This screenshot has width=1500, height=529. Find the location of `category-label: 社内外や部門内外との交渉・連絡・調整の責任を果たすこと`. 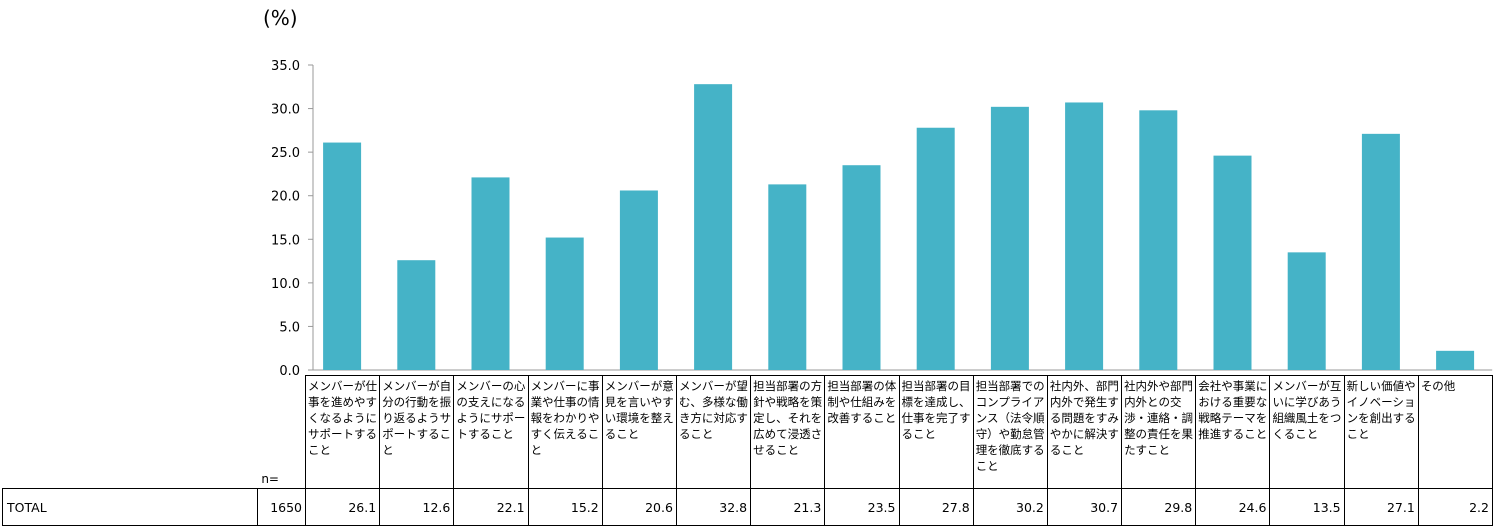

category-label: 社内外や部門内外との交渉・連絡・調整の責任を果たすこと is located at coordinates (1159, 432).